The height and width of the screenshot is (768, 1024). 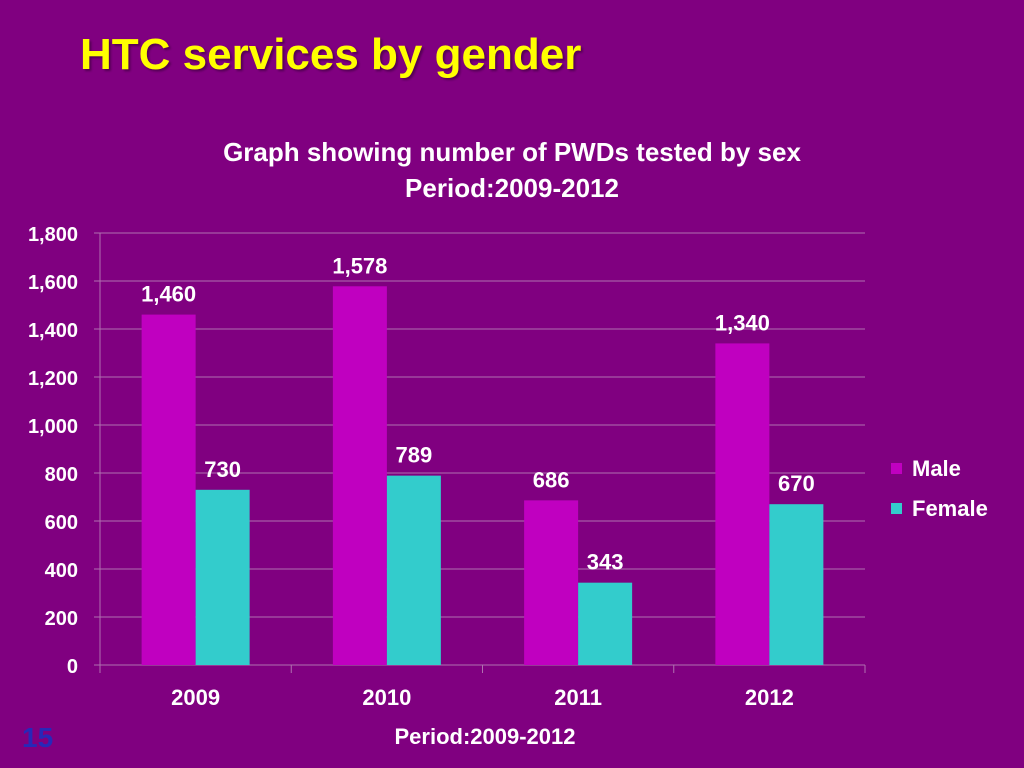 I want to click on y-tick-label: 800, so click(x=61, y=475).